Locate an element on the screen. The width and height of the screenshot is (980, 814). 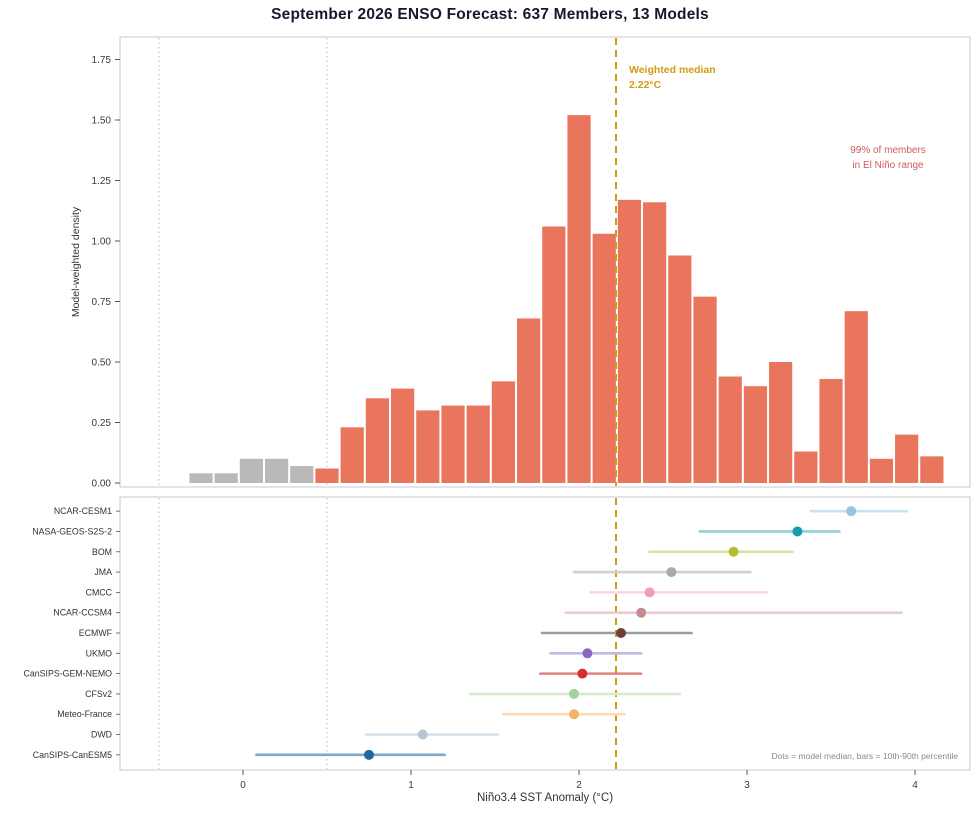
y-tick-label: 1.00 is located at coordinates (102, 242).